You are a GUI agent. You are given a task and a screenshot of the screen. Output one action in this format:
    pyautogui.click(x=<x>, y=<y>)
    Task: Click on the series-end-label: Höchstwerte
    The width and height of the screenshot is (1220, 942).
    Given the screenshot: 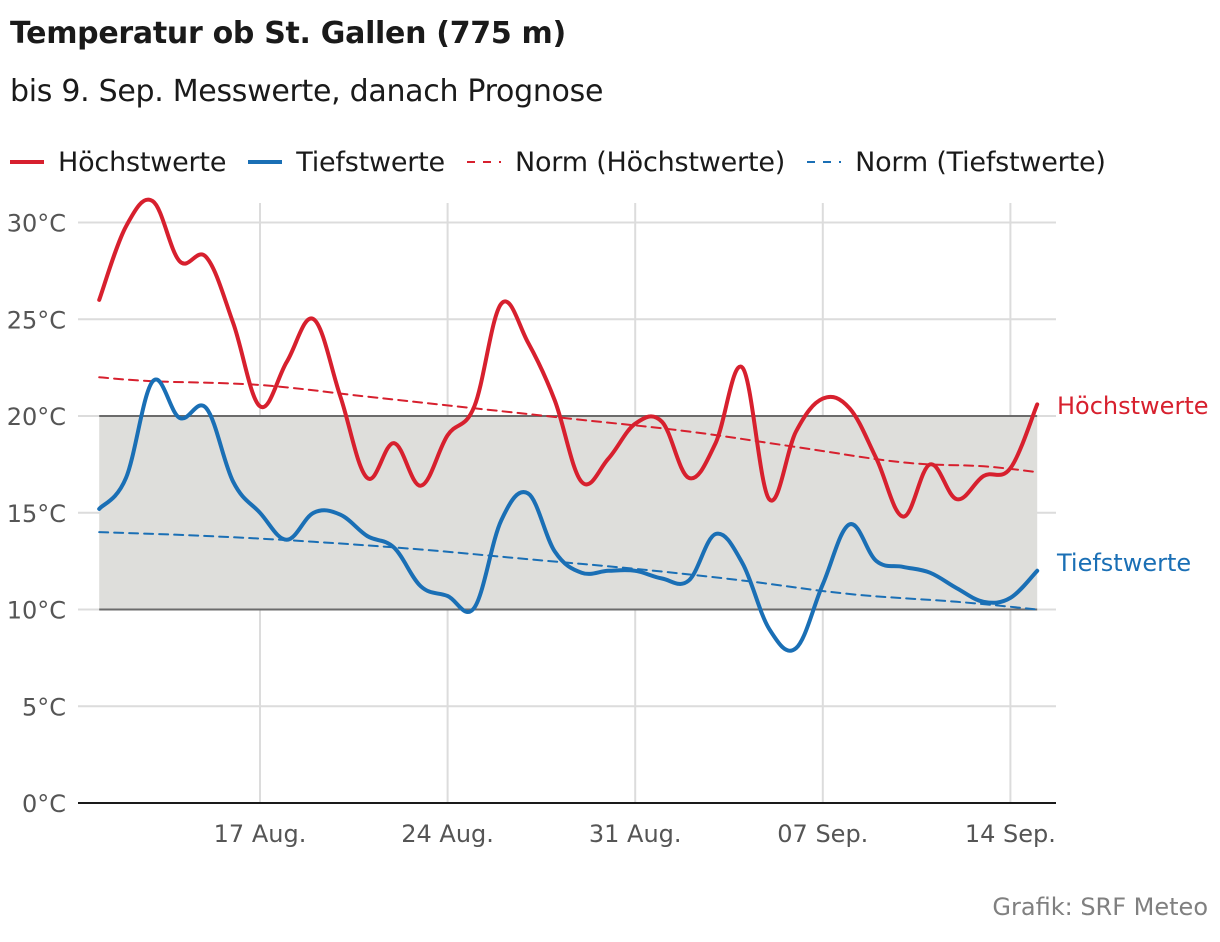 What is the action you would take?
    pyautogui.click(x=1133, y=406)
    